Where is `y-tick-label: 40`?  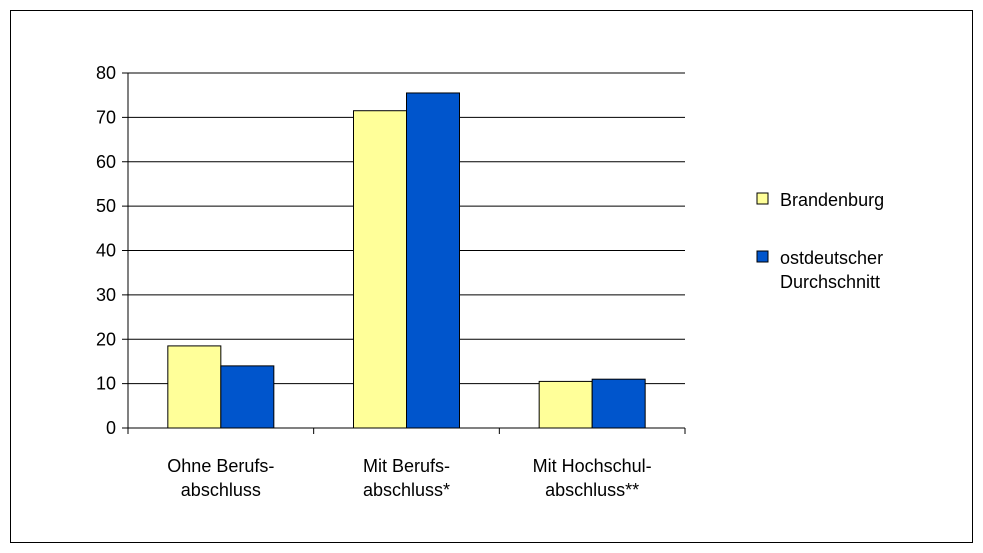 y-tick-label: 40 is located at coordinates (106, 251).